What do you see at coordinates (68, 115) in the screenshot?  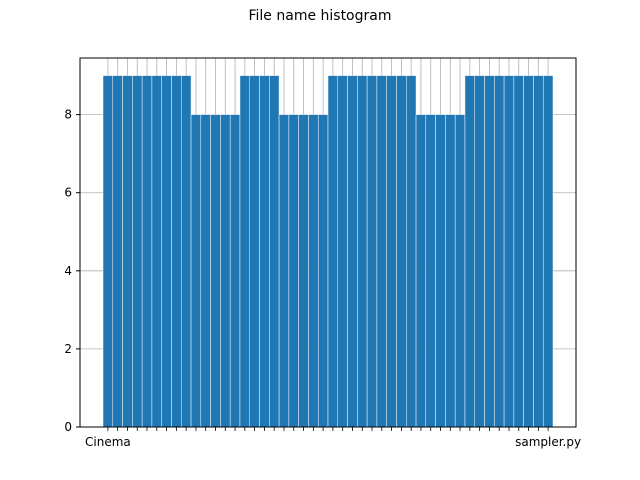 I see `y-tick-label: 8` at bounding box center [68, 115].